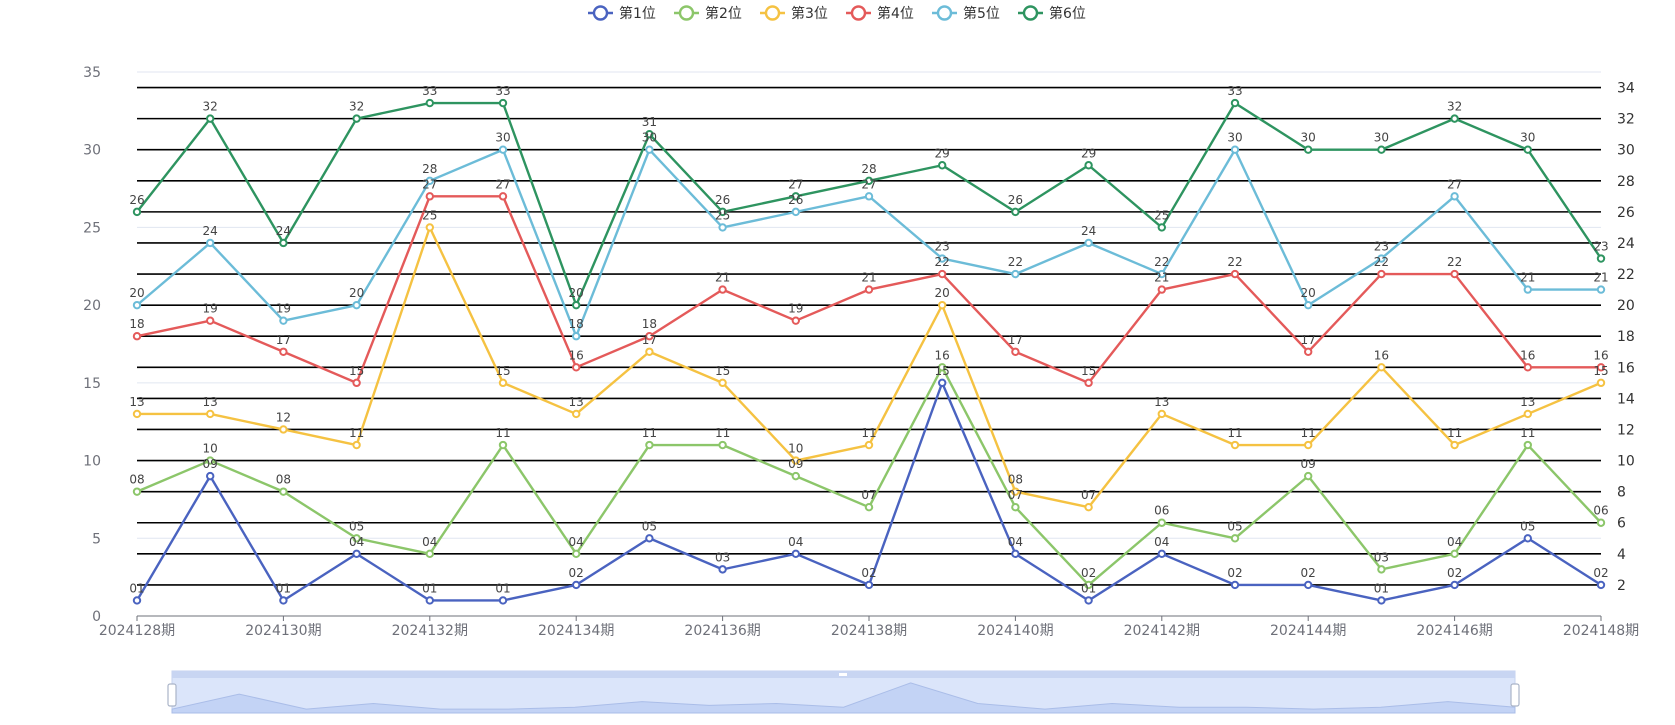  Describe the element at coordinates (172, 695) in the screenshot. I see `zoom-handle-left` at that location.